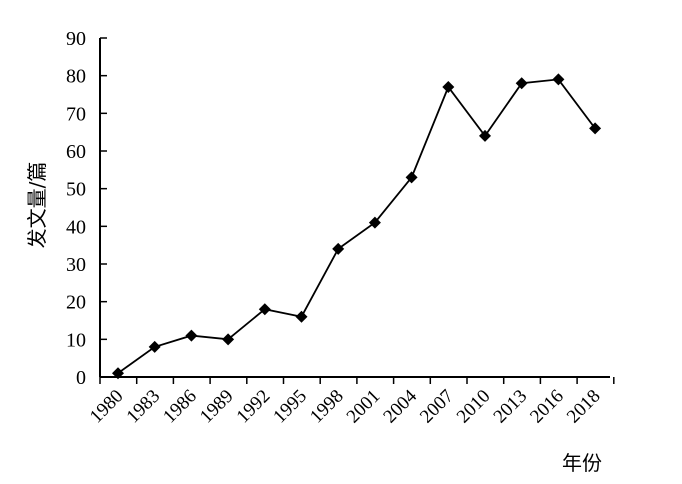 Image resolution: width=682 pixels, height=484 pixels. I want to click on y-tick-label: 70, so click(76, 114).